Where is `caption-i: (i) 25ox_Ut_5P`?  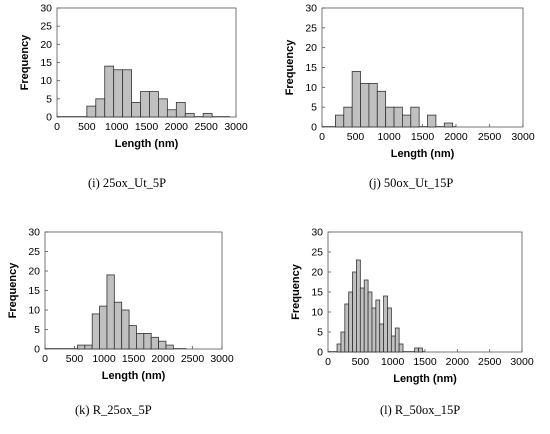 caption-i: (i) 25ox_Ut_5P is located at coordinates (127, 183).